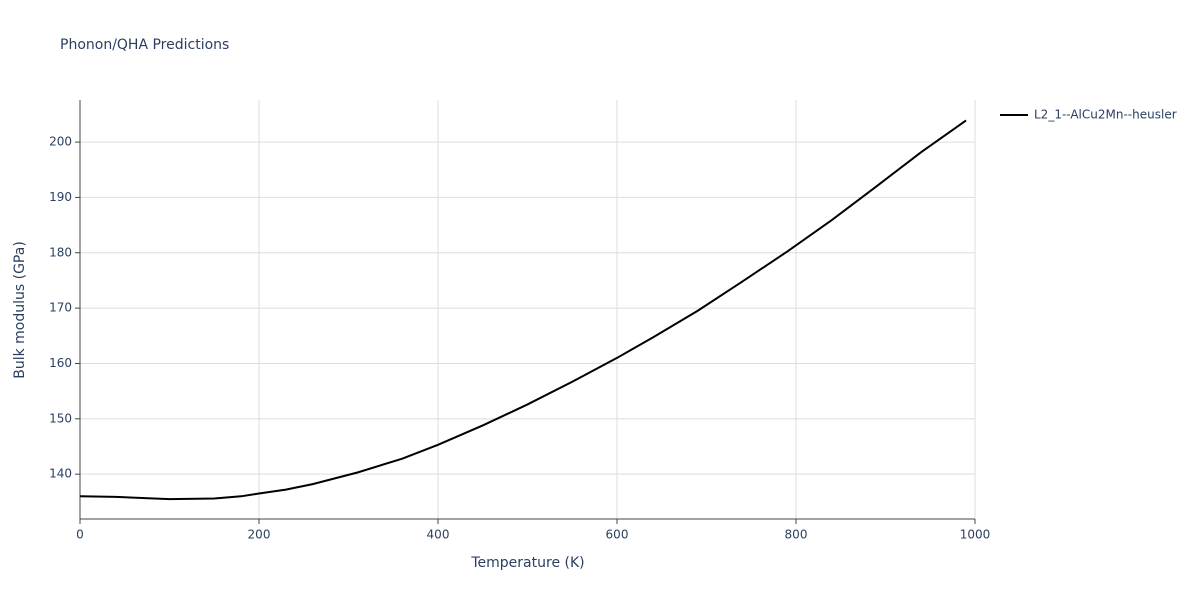  What do you see at coordinates (796, 535) in the screenshot?
I see `x-tick-label: 800` at bounding box center [796, 535].